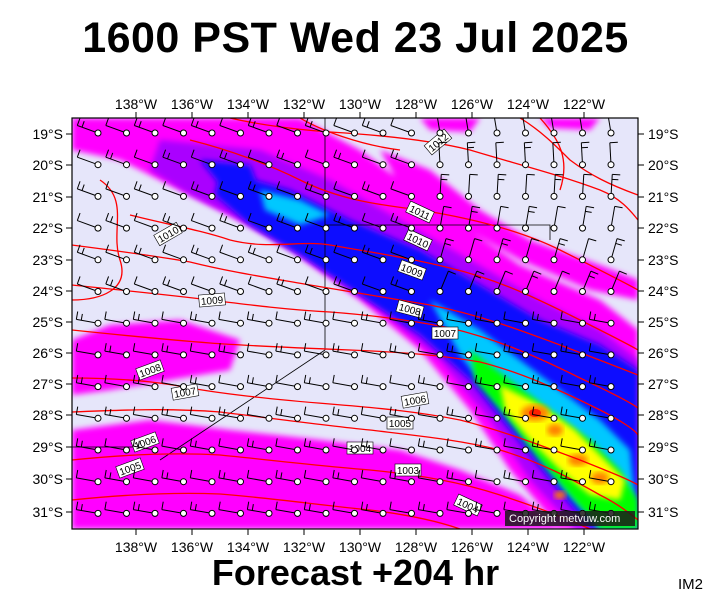 The image size is (711, 600). What do you see at coordinates (663, 512) in the screenshot?
I see `lat-label-right: 31°S` at bounding box center [663, 512].